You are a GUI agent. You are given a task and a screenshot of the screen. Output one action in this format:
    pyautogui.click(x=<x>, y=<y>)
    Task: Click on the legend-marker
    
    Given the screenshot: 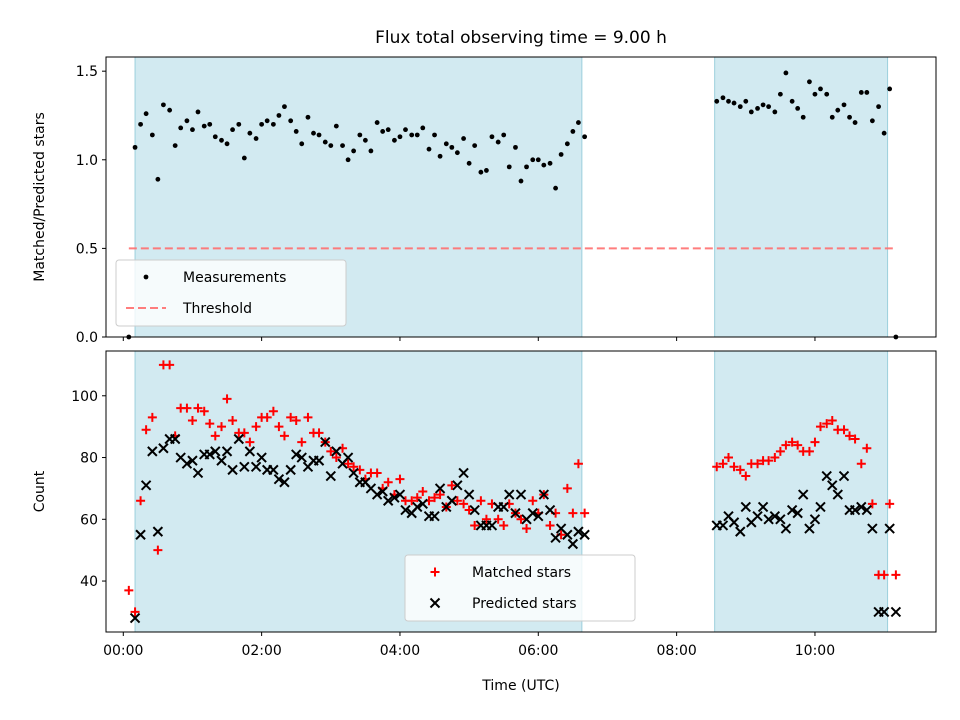 What is the action you would take?
    pyautogui.click(x=435, y=603)
    